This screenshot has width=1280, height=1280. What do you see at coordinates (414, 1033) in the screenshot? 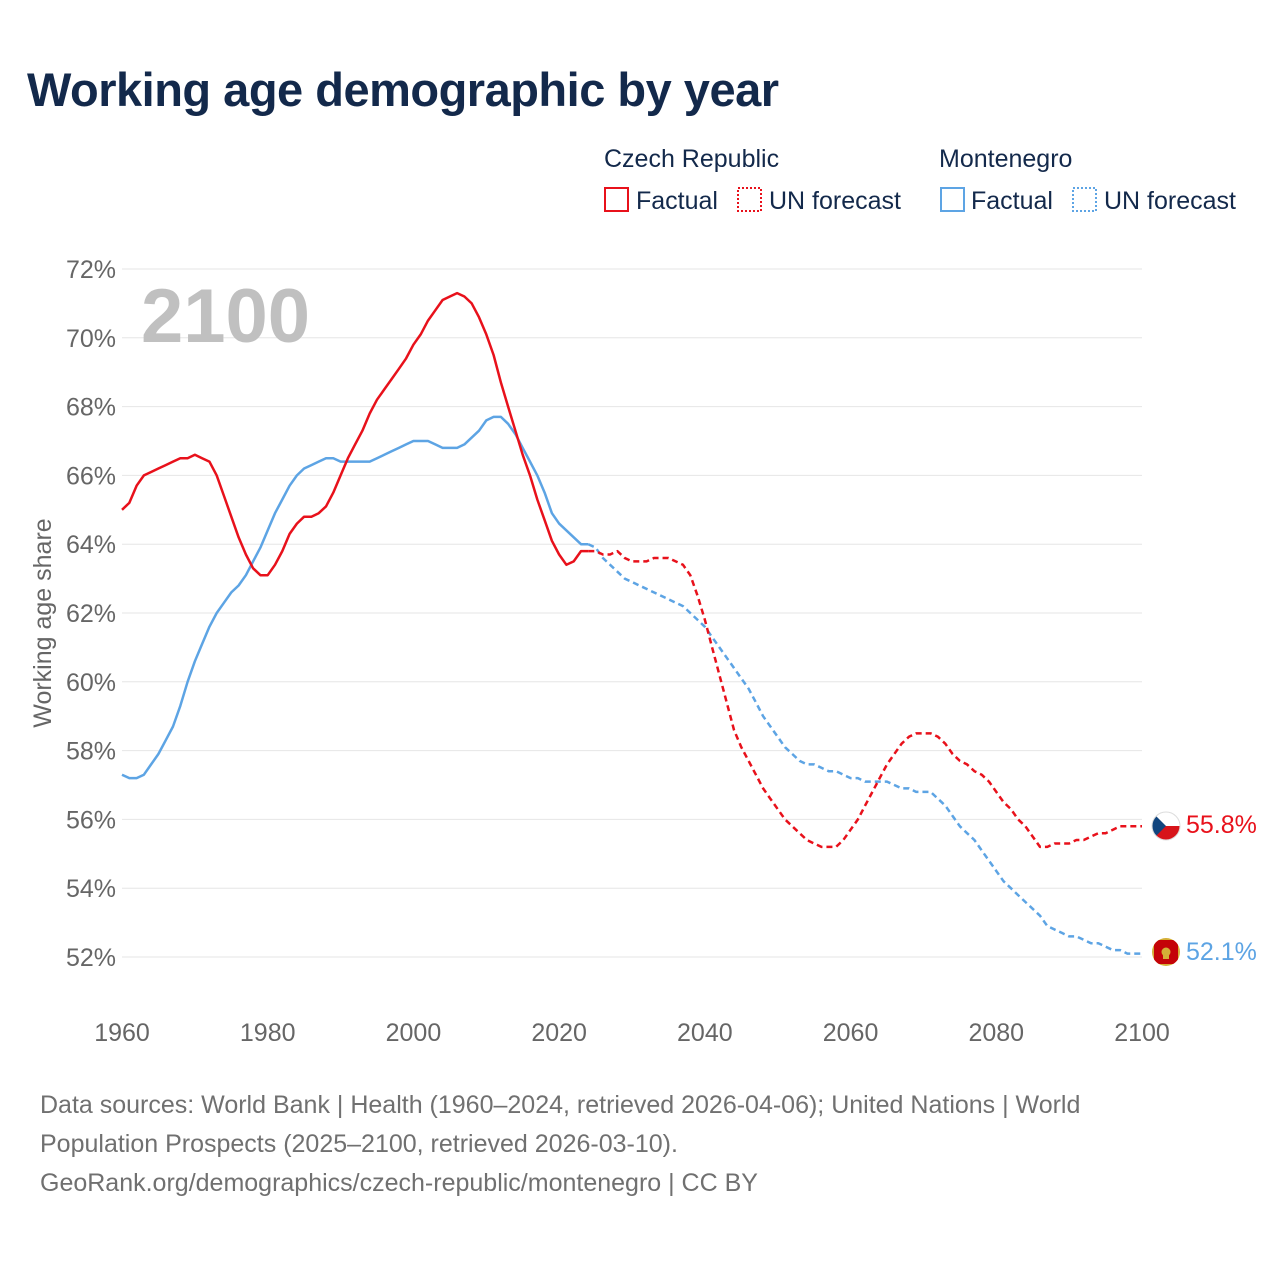
I see `x-tick-label: 2000` at bounding box center [414, 1033].